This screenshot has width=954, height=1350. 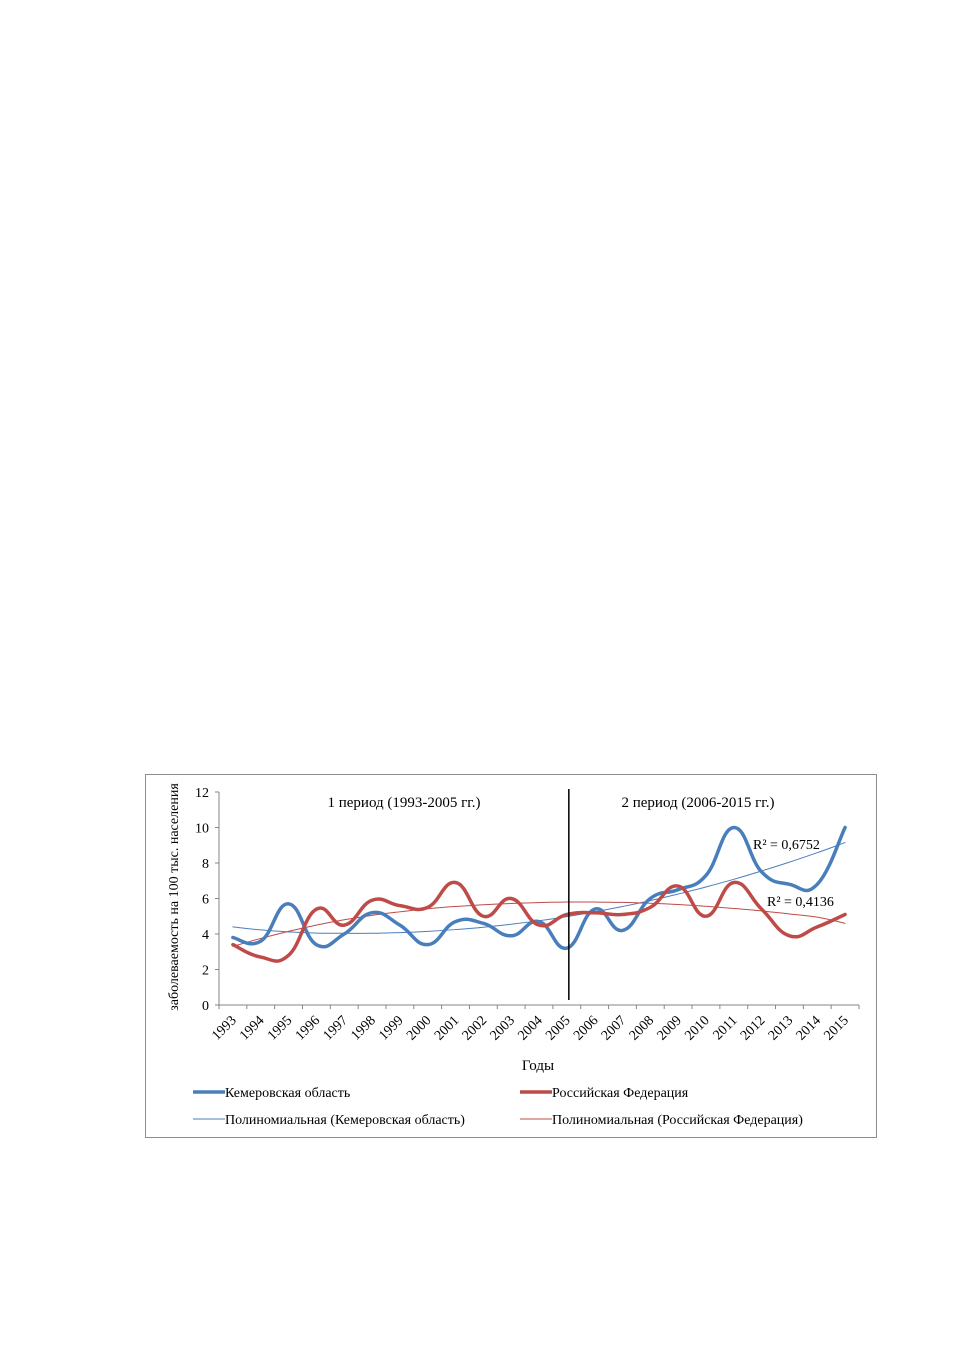 I want to click on x-tick-label: 1996, so click(x=308, y=1028).